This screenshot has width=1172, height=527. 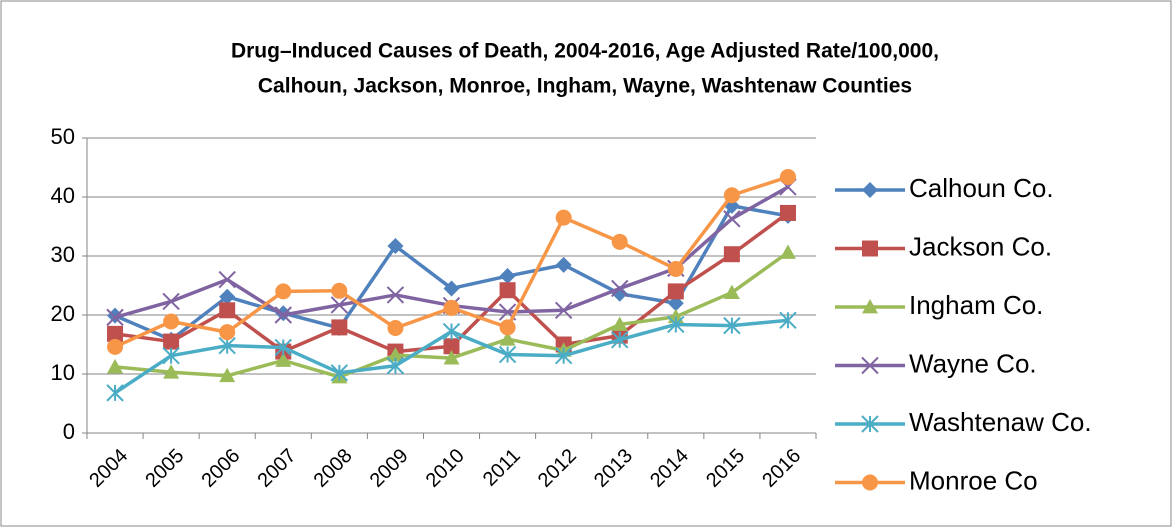 I want to click on legend-label: Monroe Co, so click(x=973, y=480).